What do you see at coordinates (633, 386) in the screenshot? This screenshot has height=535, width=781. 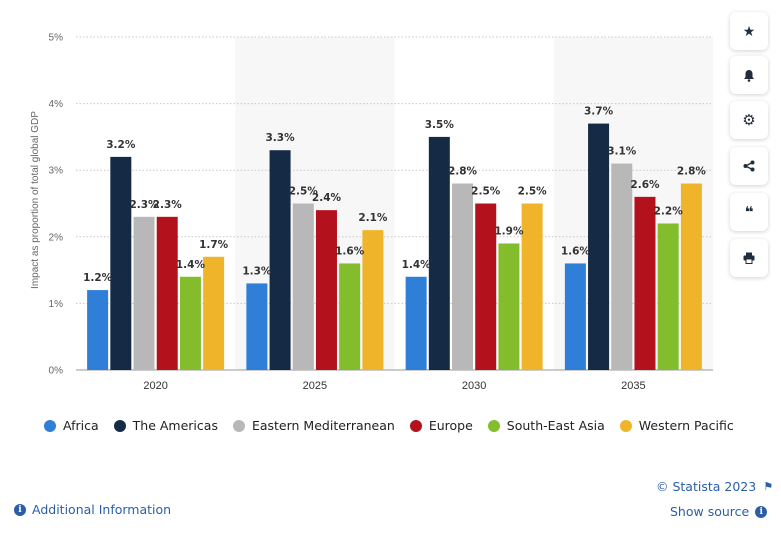 I see `x-tick-label: 2035` at bounding box center [633, 386].